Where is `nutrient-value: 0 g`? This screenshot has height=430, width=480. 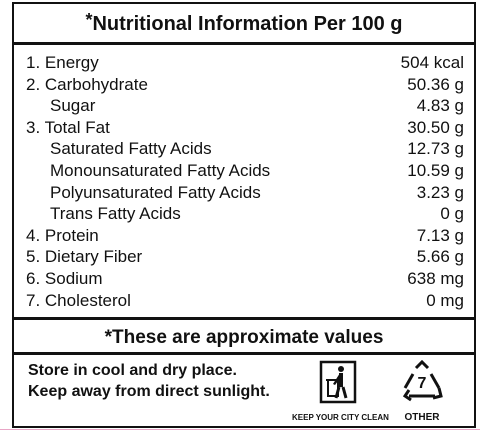
nutrient-value: 0 g is located at coordinates (452, 214).